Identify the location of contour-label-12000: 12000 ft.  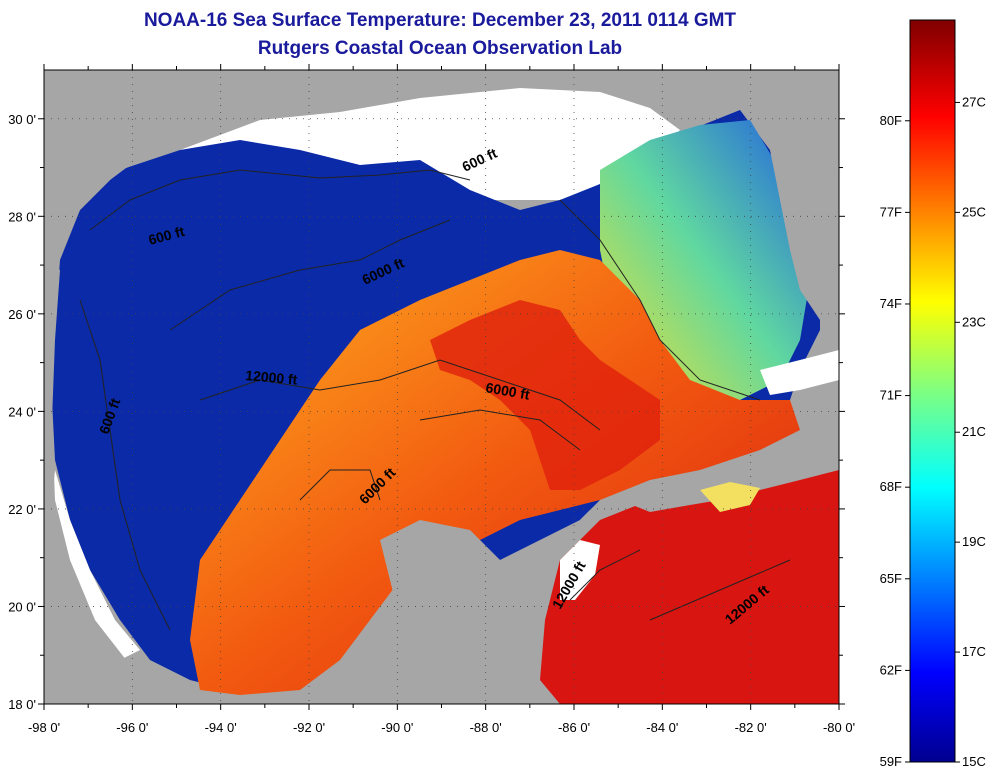
(272, 377).